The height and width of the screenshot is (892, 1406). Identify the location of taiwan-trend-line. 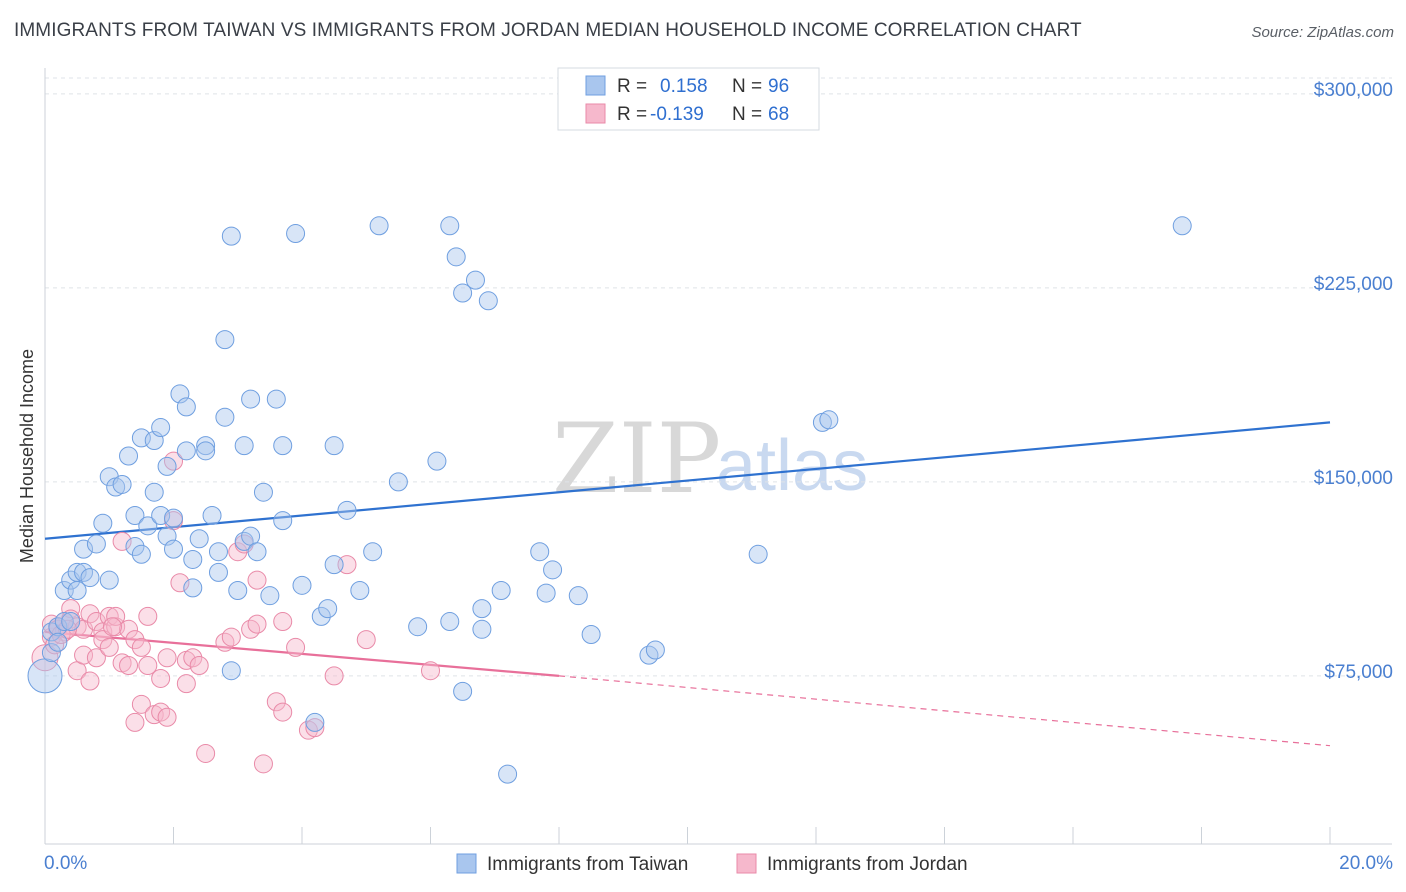
(687, 480).